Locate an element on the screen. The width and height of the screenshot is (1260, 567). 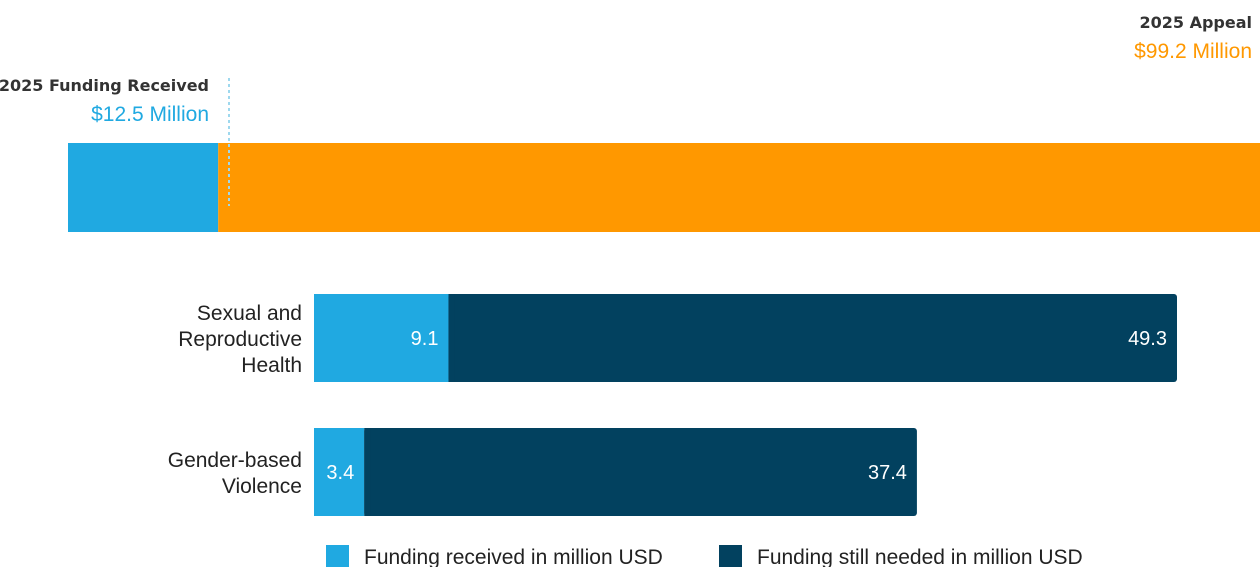
appeal-value: $99.2 Million is located at coordinates (1193, 51).